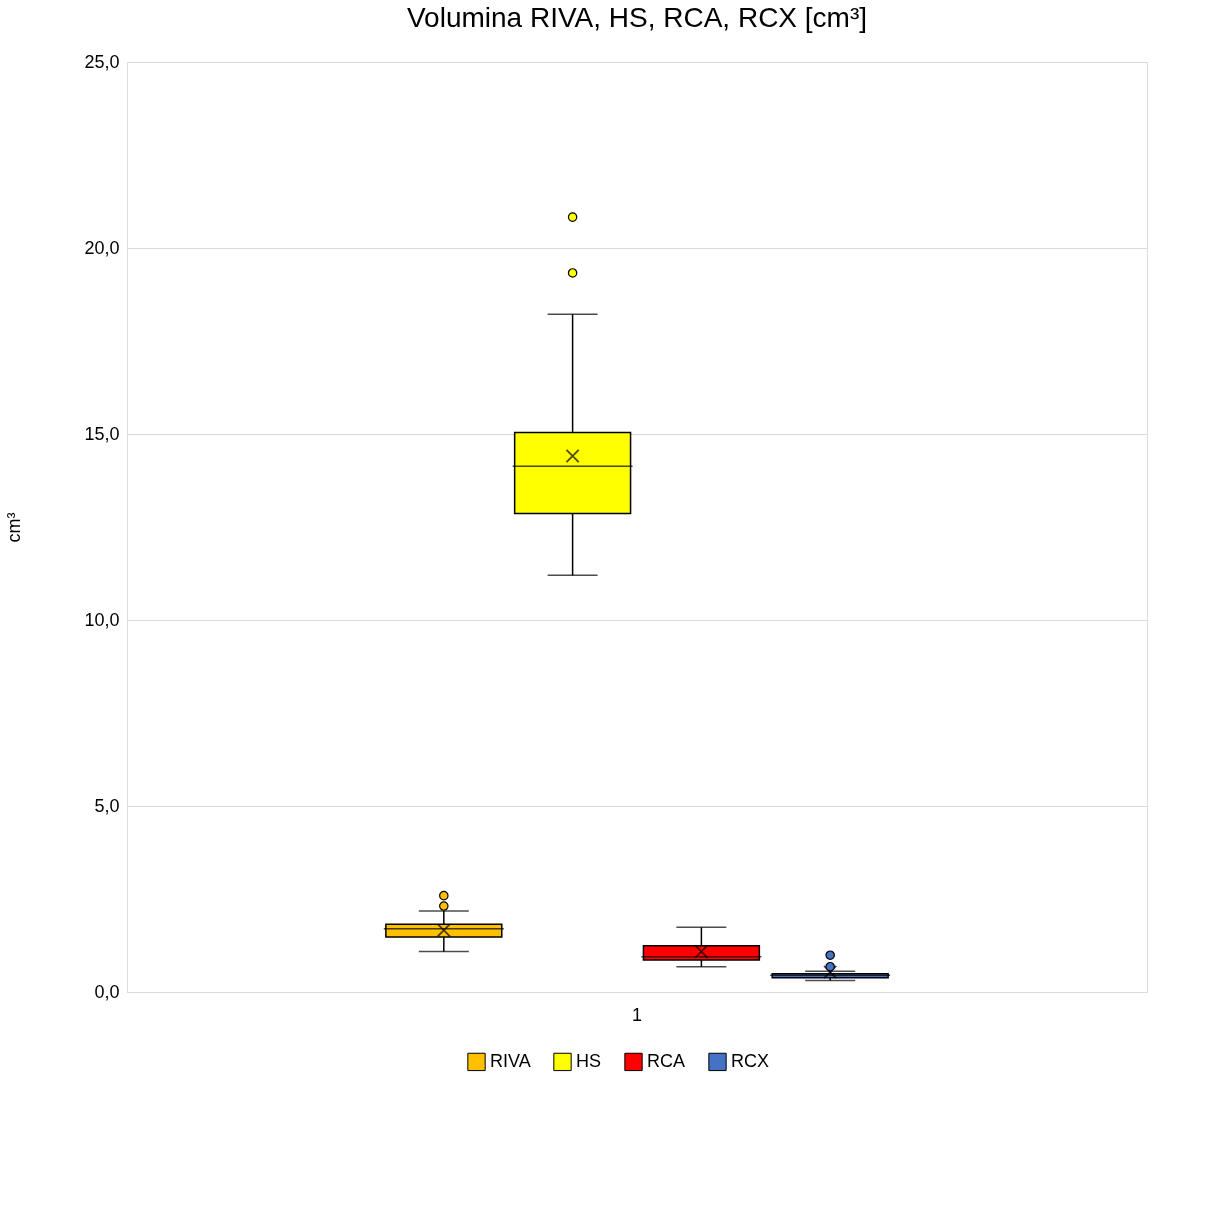 This screenshot has height=1212, width=1215. I want to click on y-axis-title: cm³, so click(14, 527).